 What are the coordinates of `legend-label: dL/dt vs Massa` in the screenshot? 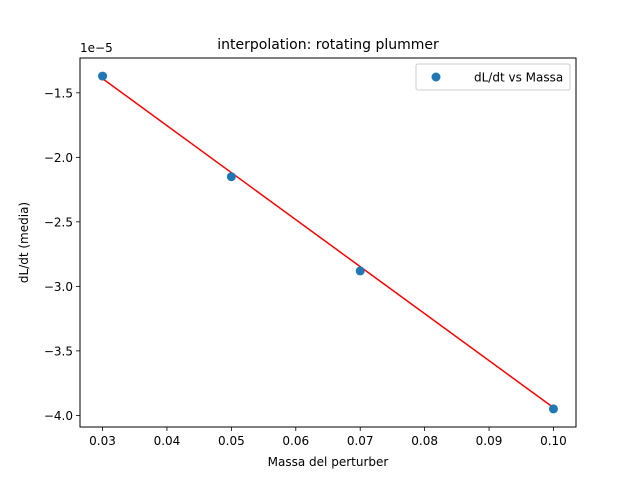 It's located at (518, 78).